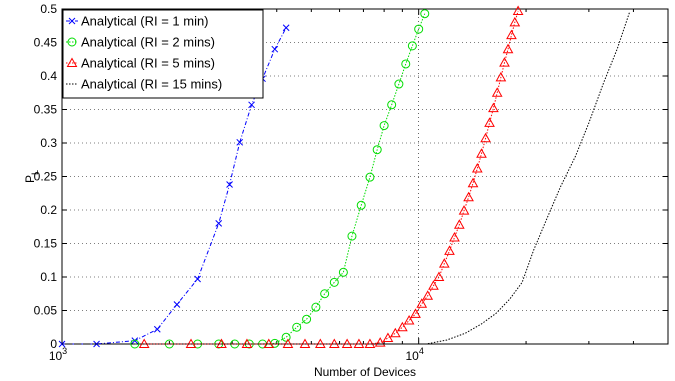  I want to click on legend-entry-3: Analytical (RI = 5 mins), so click(140, 63).